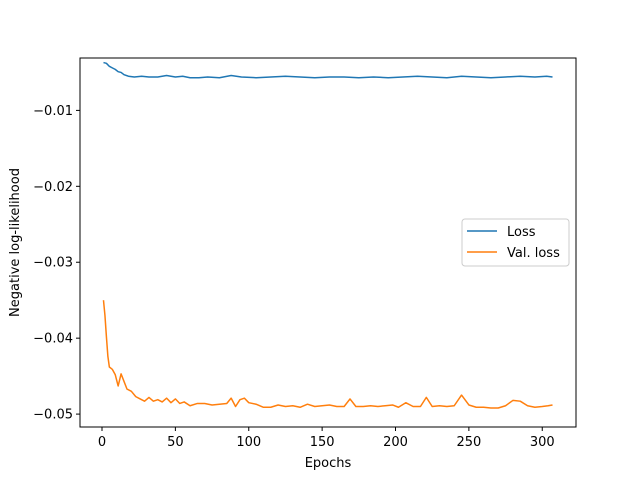 This screenshot has width=640, height=480. Describe the element at coordinates (468, 442) in the screenshot. I see `x-tick-label: 250` at that location.